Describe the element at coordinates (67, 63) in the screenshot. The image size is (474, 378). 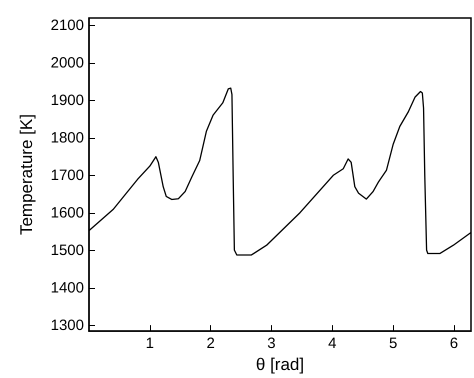
I see `y-tick-label: 2000` at that location.